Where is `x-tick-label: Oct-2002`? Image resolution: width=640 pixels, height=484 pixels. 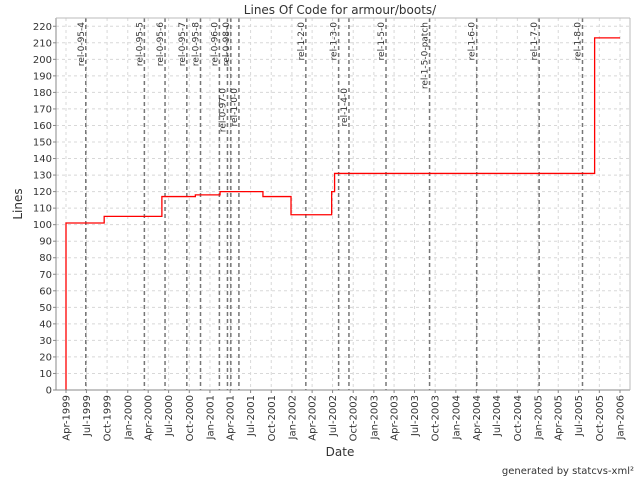 x-tick-label: Oct-2002 is located at coordinates (354, 418).